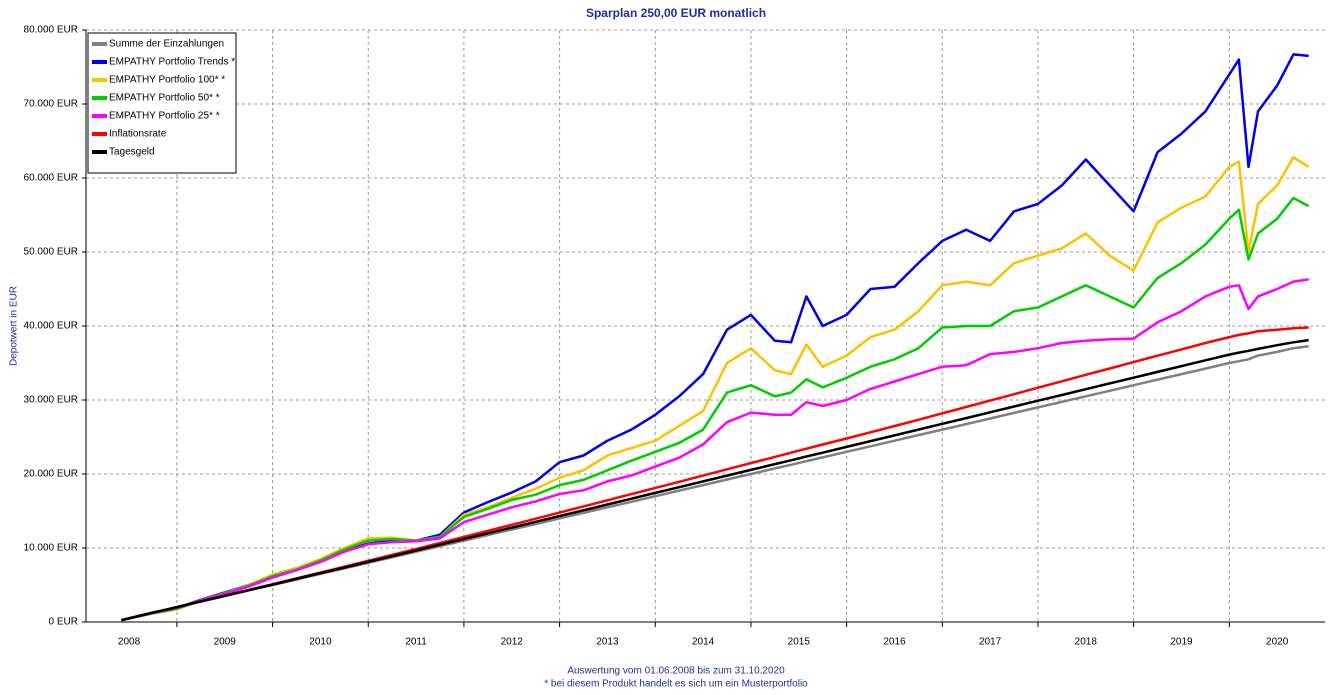 The height and width of the screenshot is (695, 1330). Describe the element at coordinates (164, 98) in the screenshot. I see `legend-label: EMPATHY Portfolio 50* *` at that location.